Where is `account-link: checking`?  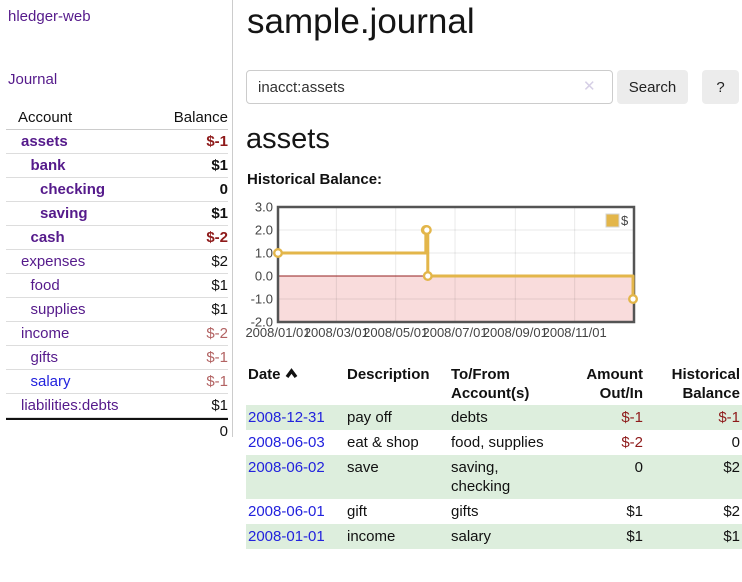 account-link: checking is located at coordinates (73, 189).